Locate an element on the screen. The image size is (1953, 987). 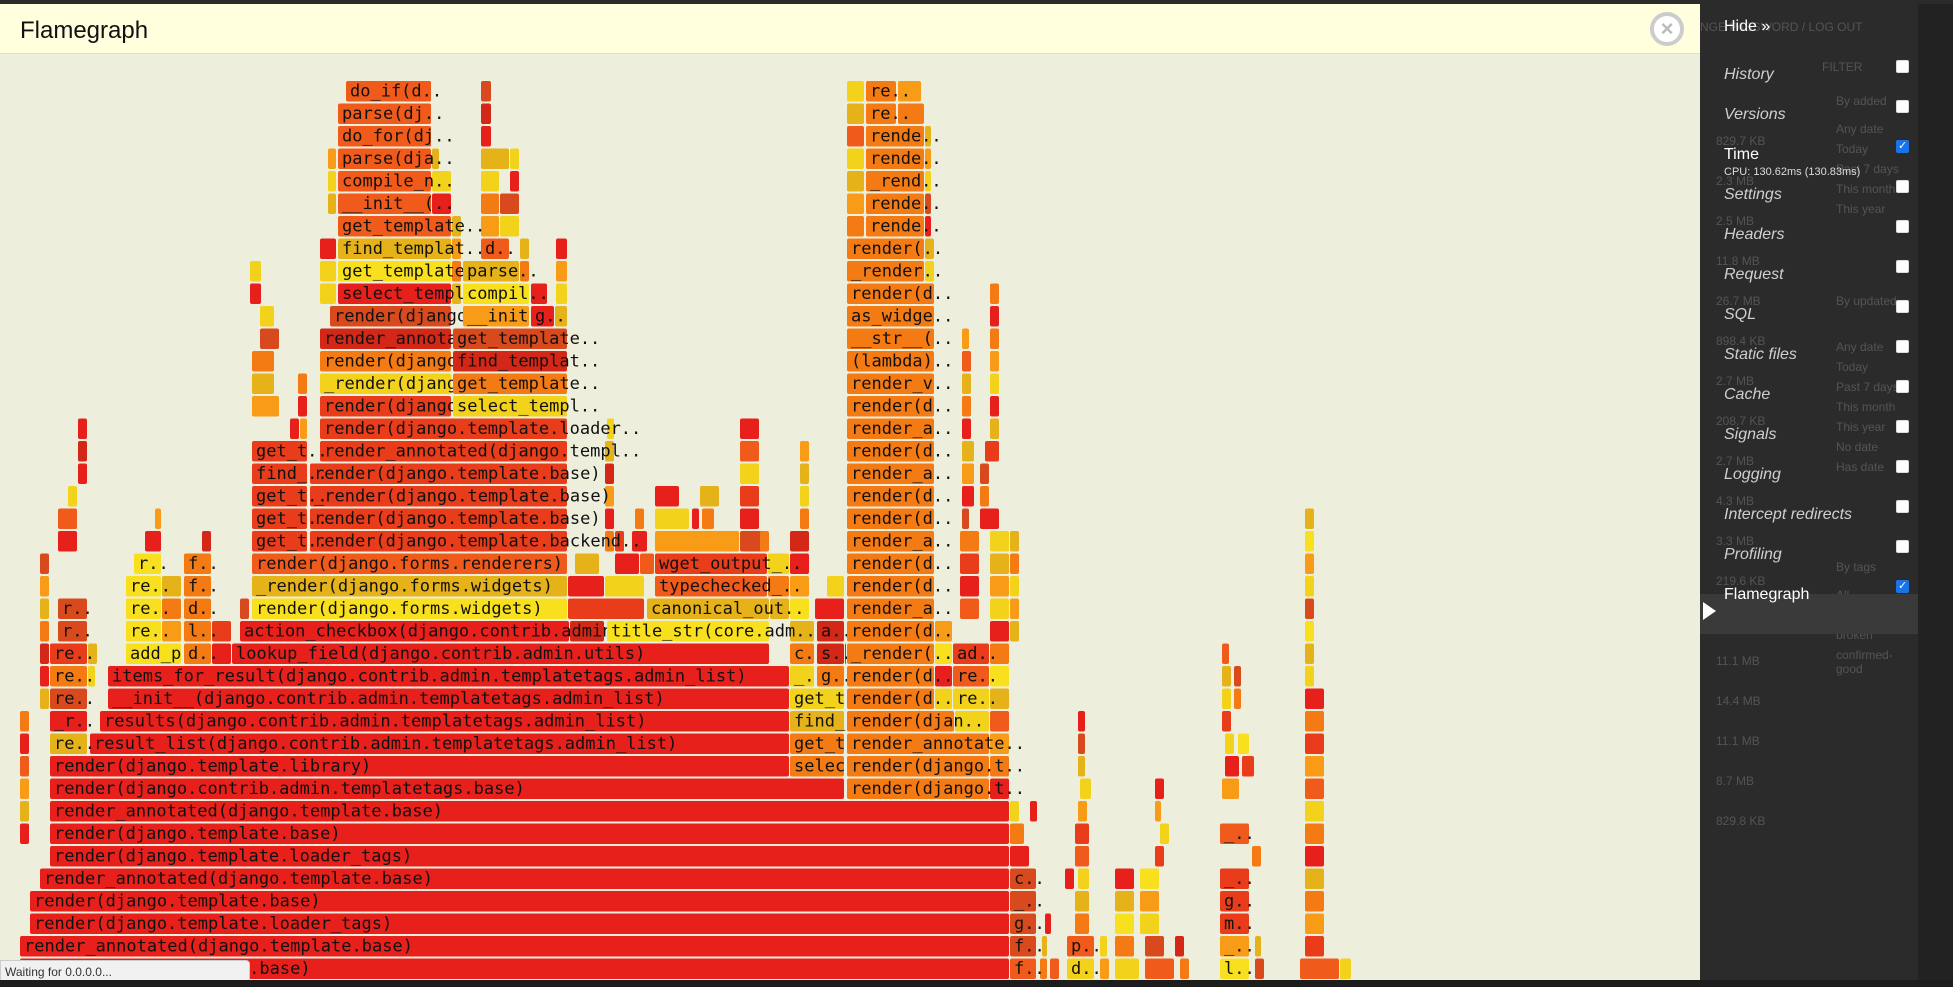
toolbar-item-profiling: Profiling is located at coordinates (1753, 554).